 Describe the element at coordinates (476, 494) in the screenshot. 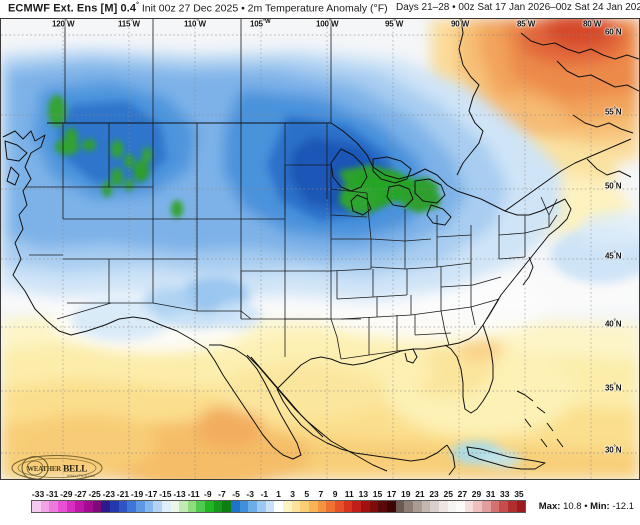

I see `colorbar-tick: 29` at that location.